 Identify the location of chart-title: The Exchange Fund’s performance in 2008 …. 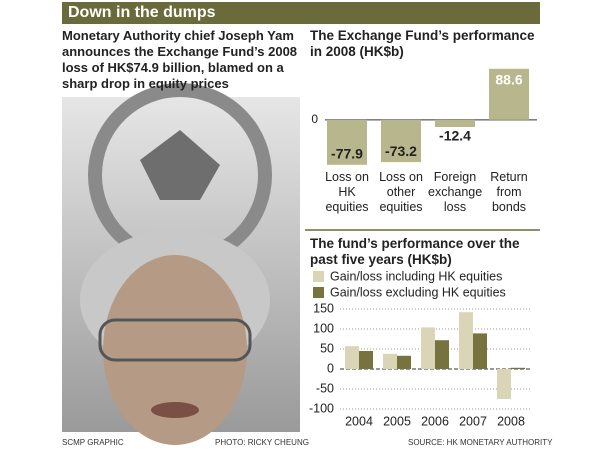
(422, 43).